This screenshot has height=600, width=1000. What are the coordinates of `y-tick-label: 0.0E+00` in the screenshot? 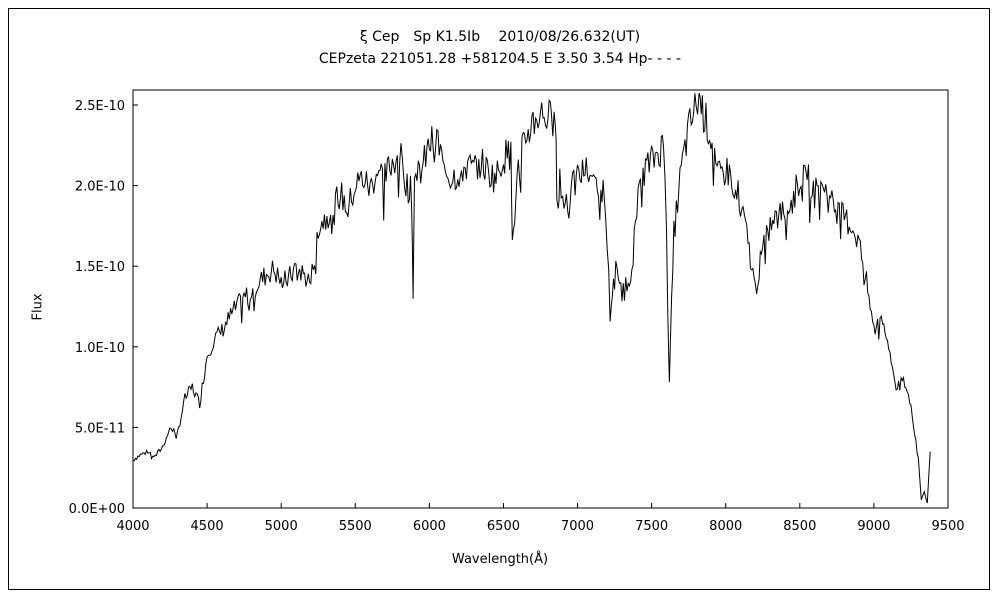 It's located at (97, 509).